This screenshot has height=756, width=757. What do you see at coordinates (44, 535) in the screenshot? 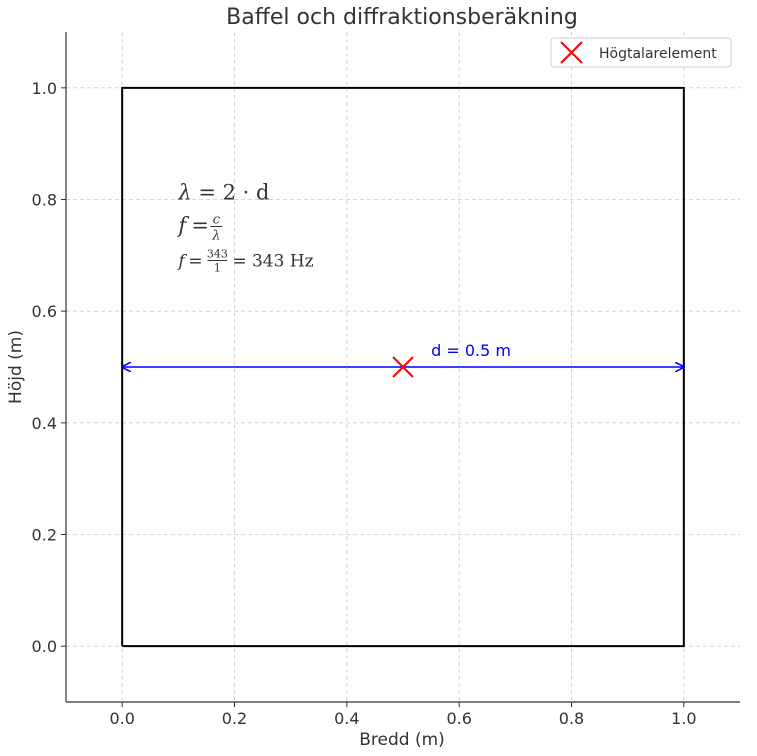
I see `y-tick-label-1: 0.2` at bounding box center [44, 535].